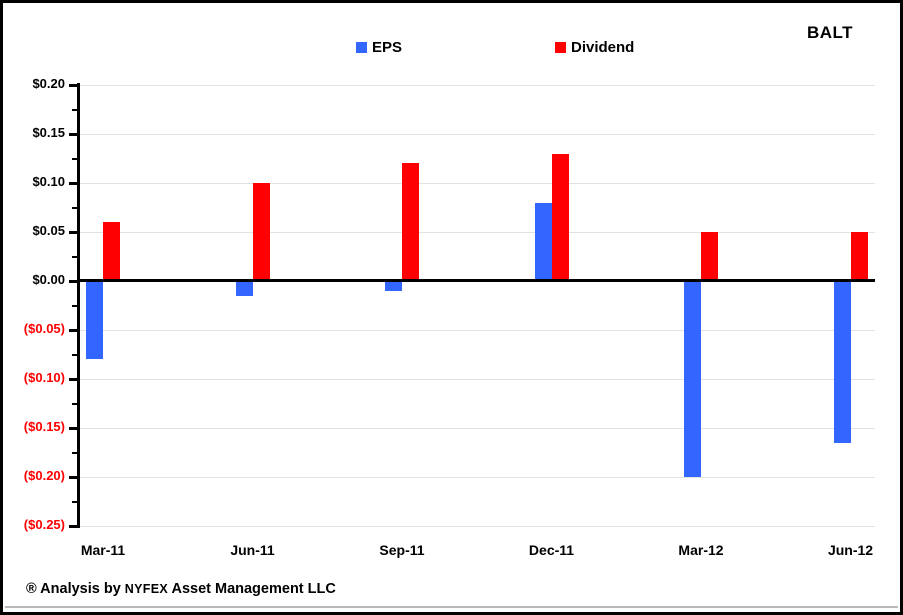  What do you see at coordinates (850, 550) in the screenshot?
I see `x-axis-label-Jun-12: Jun-12` at bounding box center [850, 550].